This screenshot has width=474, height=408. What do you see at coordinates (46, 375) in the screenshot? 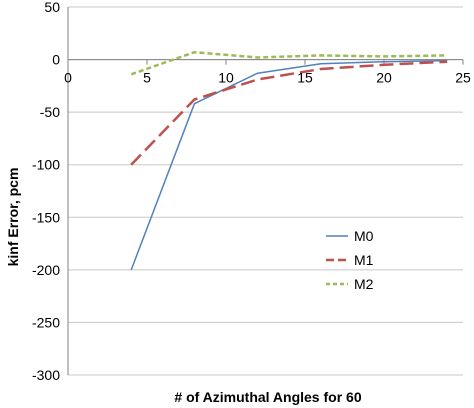
I see `y-tick-label: -300` at bounding box center [46, 375].